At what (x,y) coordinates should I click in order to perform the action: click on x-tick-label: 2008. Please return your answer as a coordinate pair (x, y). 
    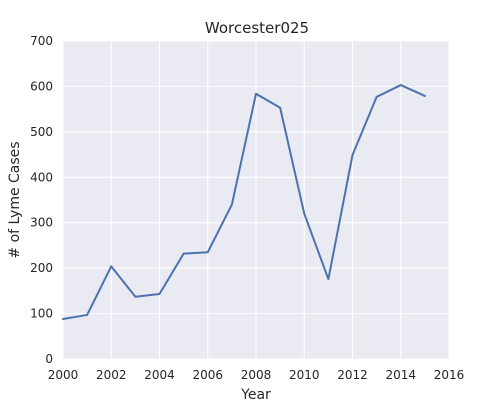
    Looking at the image, I should click on (256, 375).